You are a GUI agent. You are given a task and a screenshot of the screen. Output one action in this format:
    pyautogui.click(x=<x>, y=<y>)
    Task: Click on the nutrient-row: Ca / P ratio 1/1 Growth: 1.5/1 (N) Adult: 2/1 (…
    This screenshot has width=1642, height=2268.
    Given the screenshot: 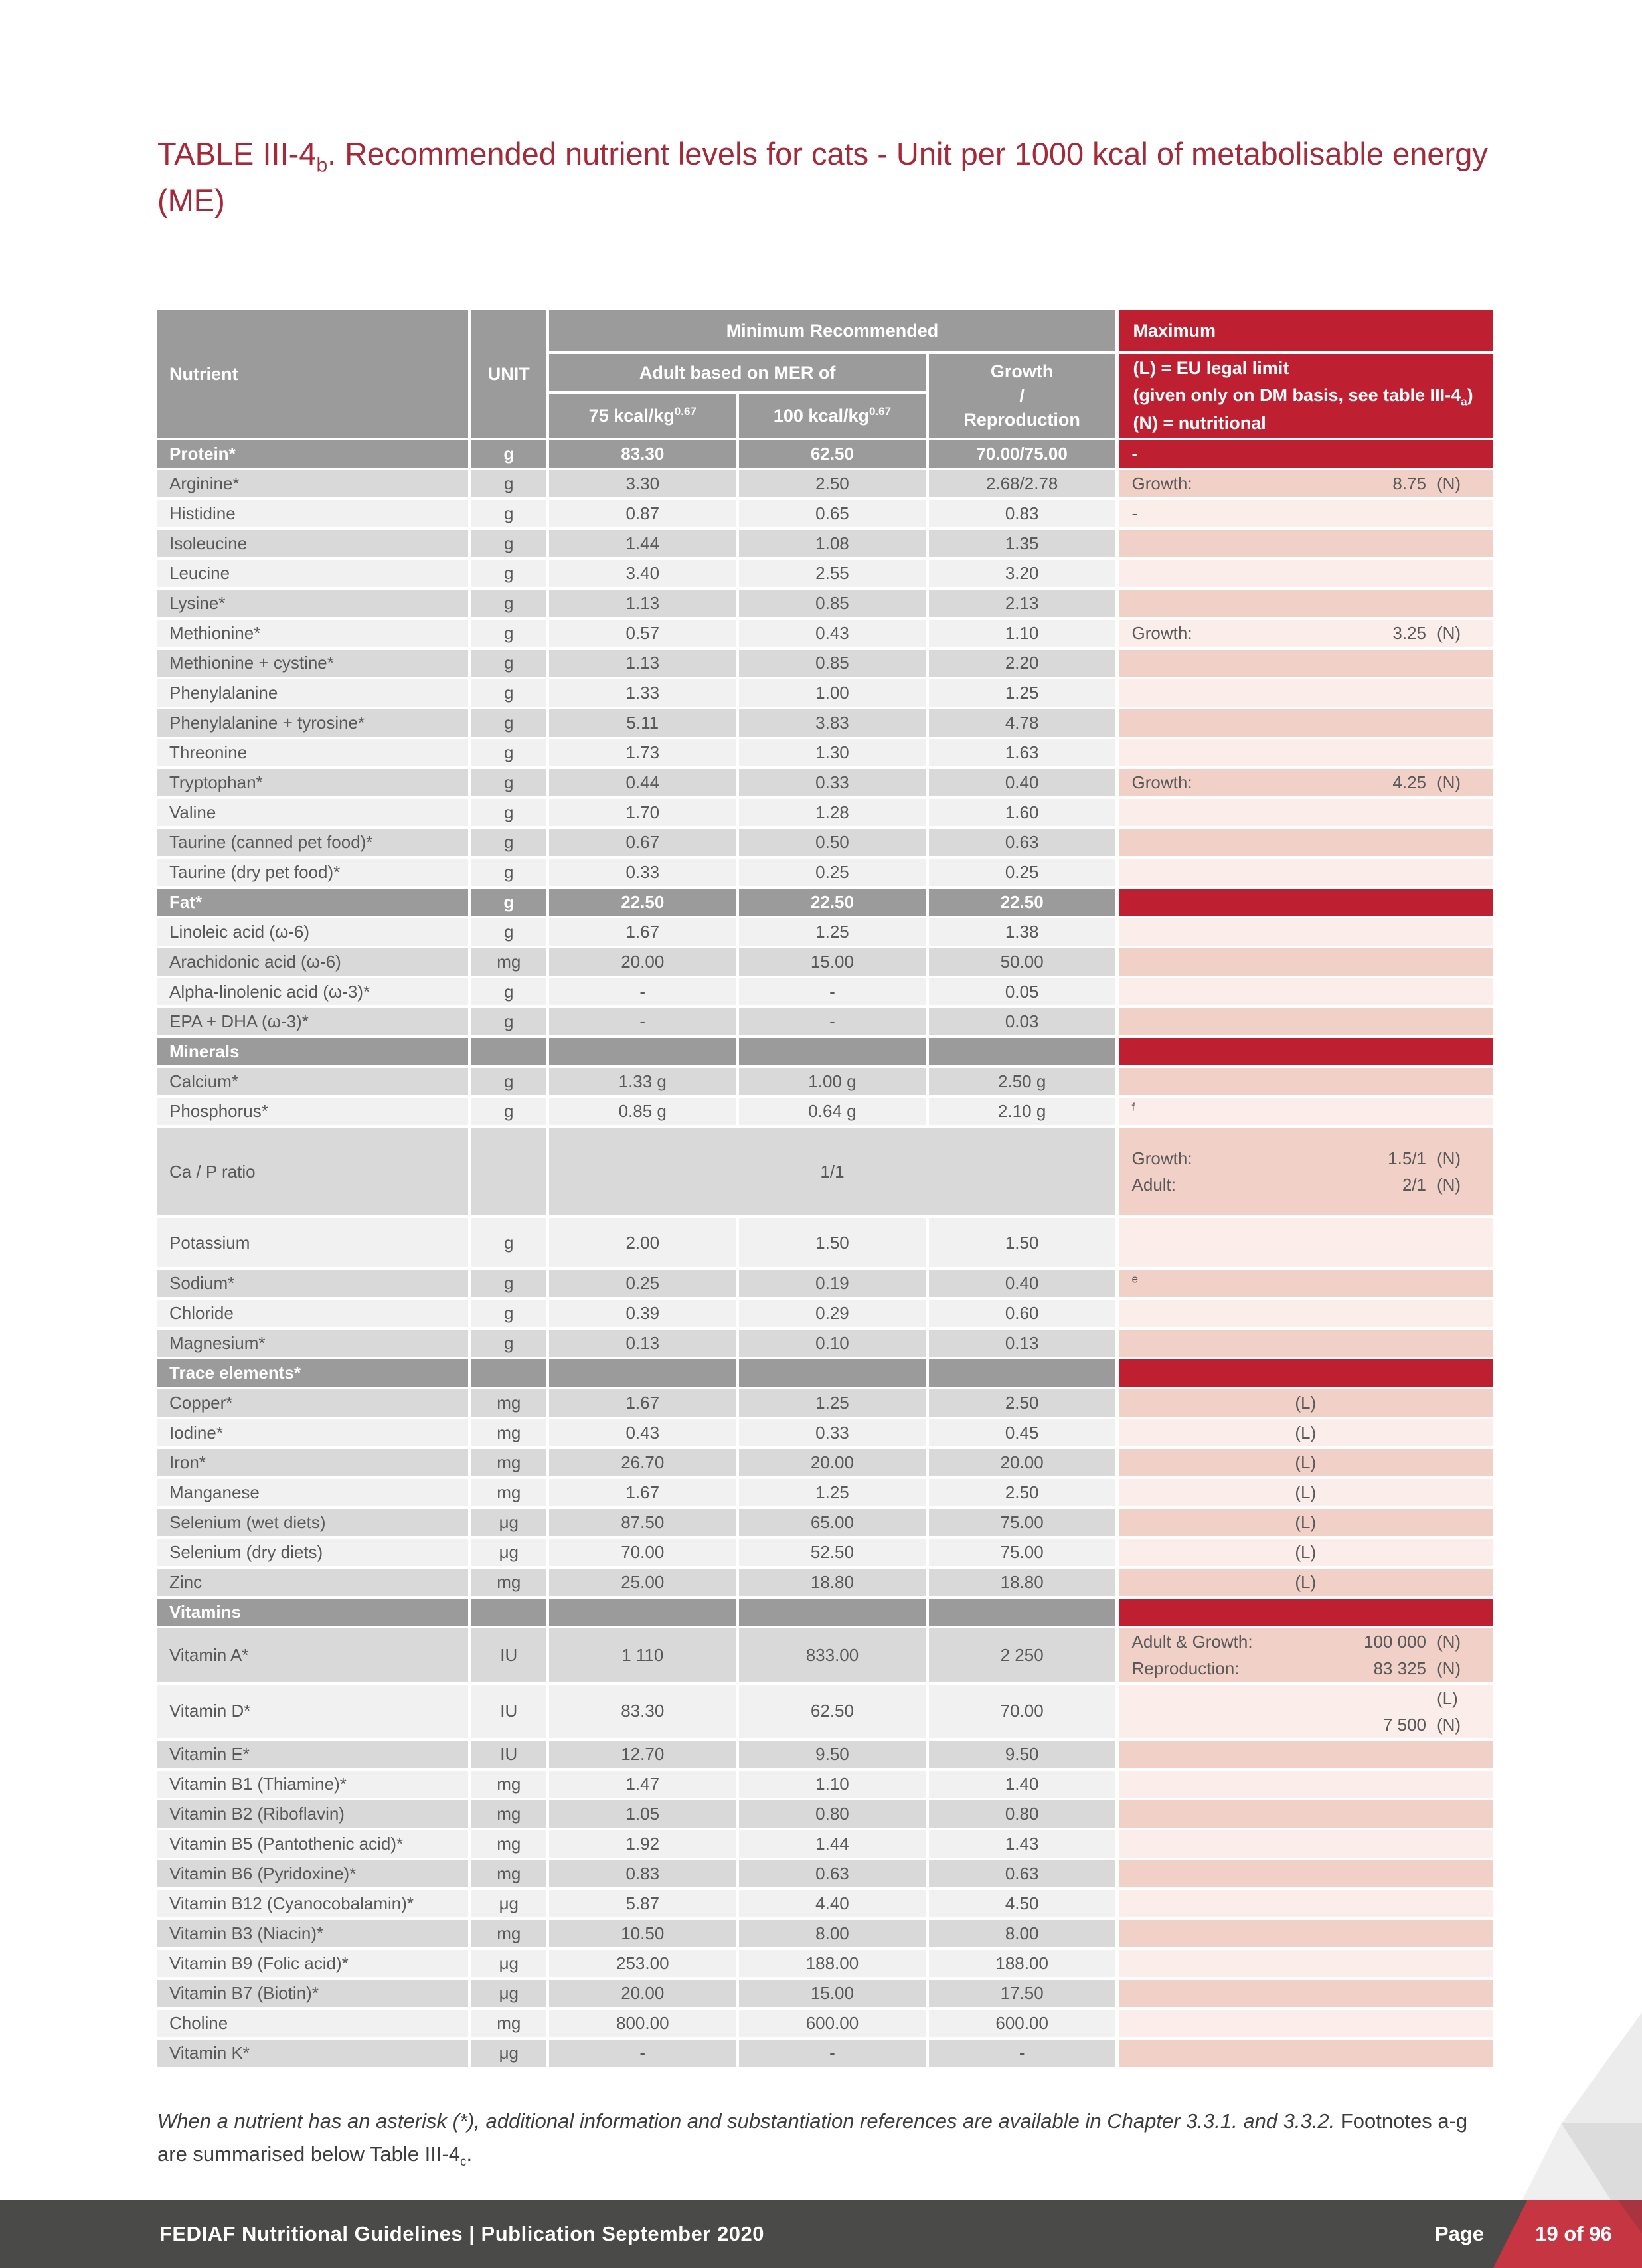 What is the action you would take?
    pyautogui.click(x=825, y=1171)
    